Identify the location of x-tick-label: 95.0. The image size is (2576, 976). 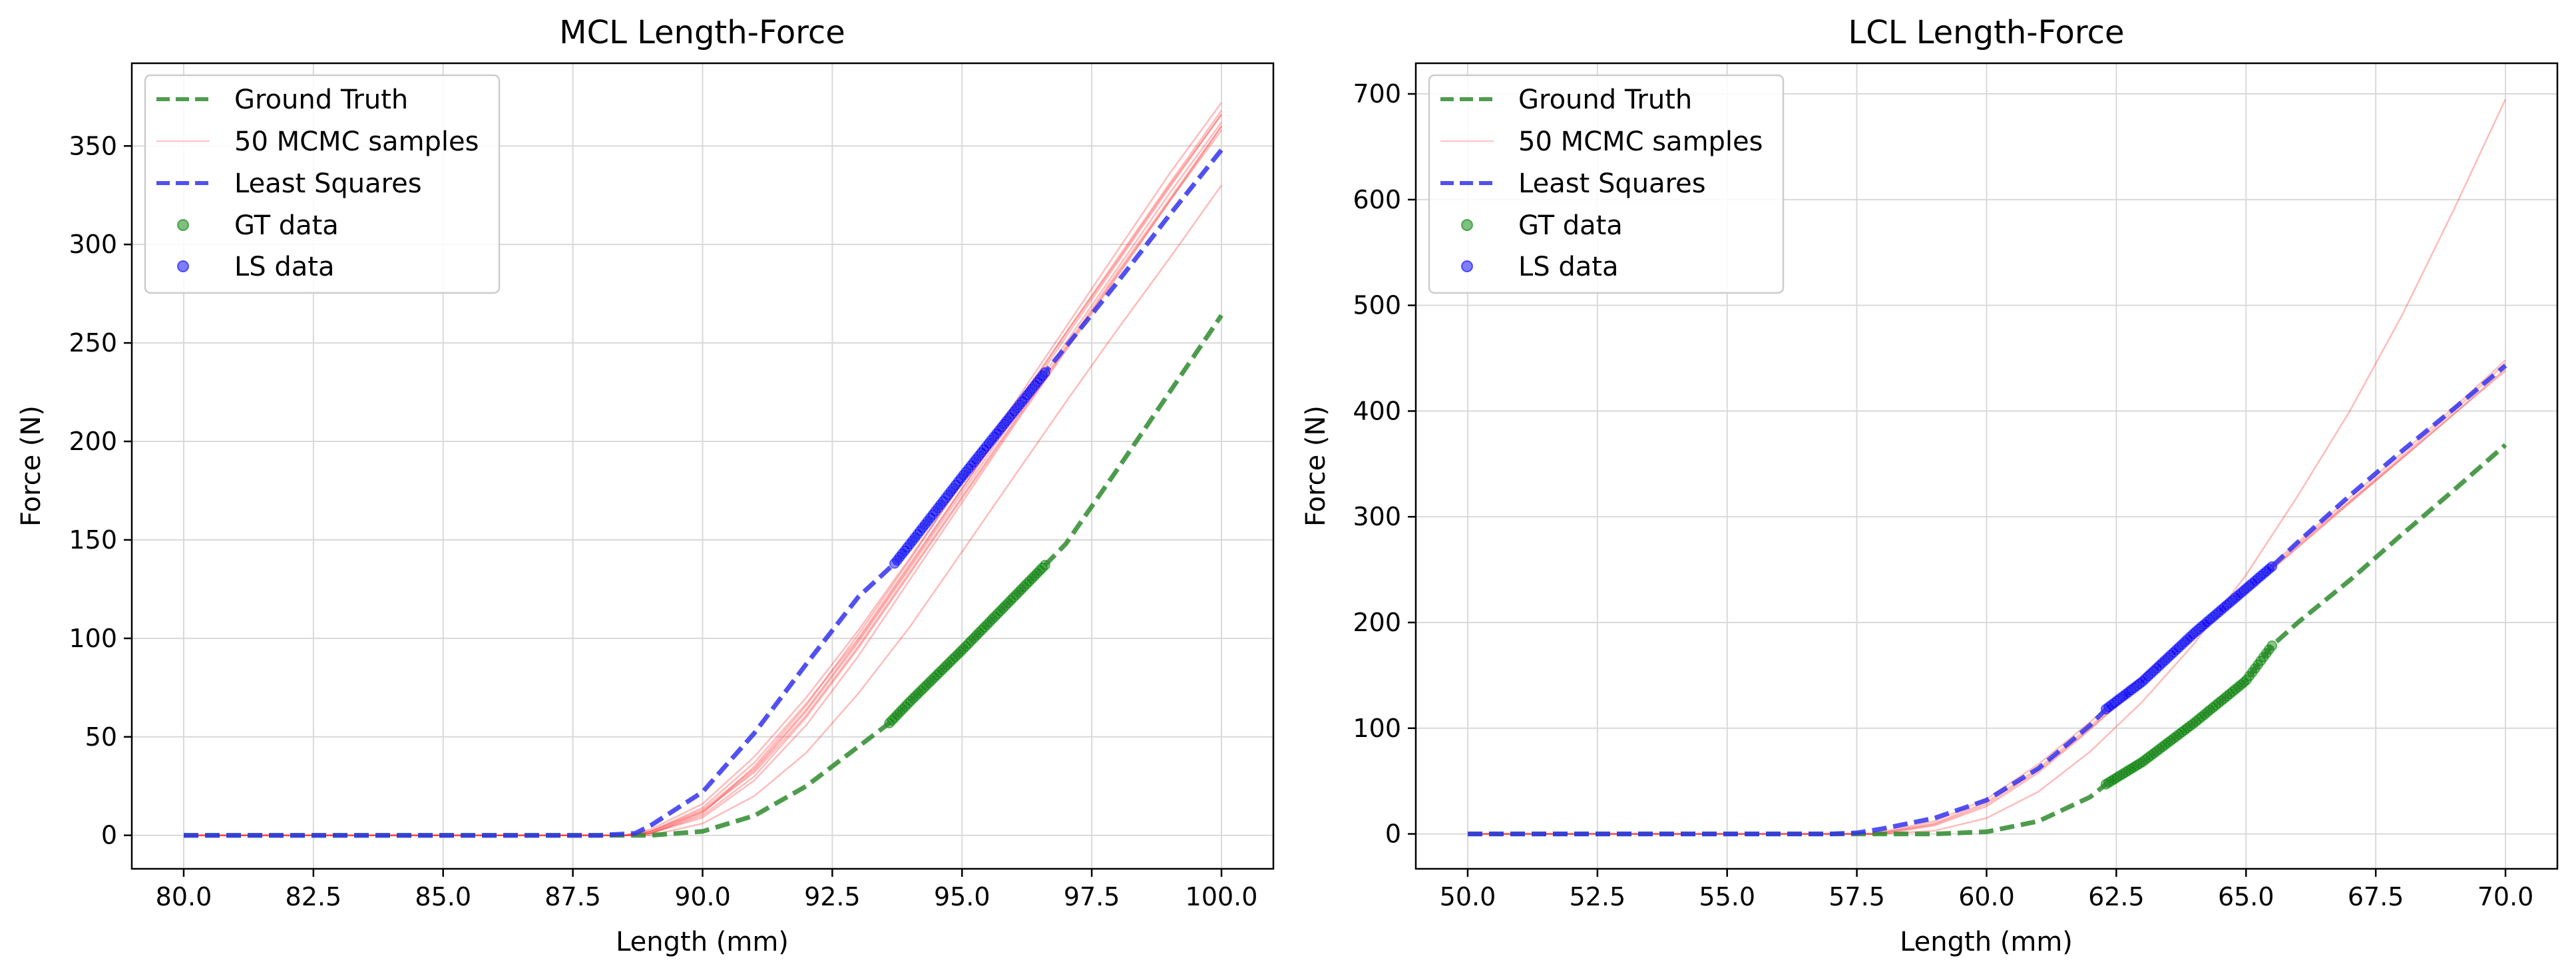
(962, 896).